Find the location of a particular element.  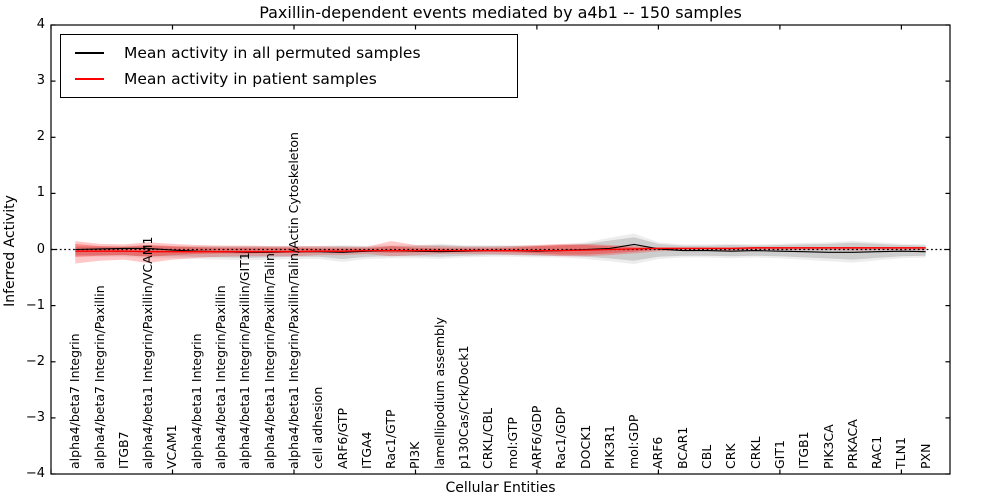

x-category-label: alpha4/beta1 Integrin/Paxillin/VCAM1 is located at coordinates (148, 352).